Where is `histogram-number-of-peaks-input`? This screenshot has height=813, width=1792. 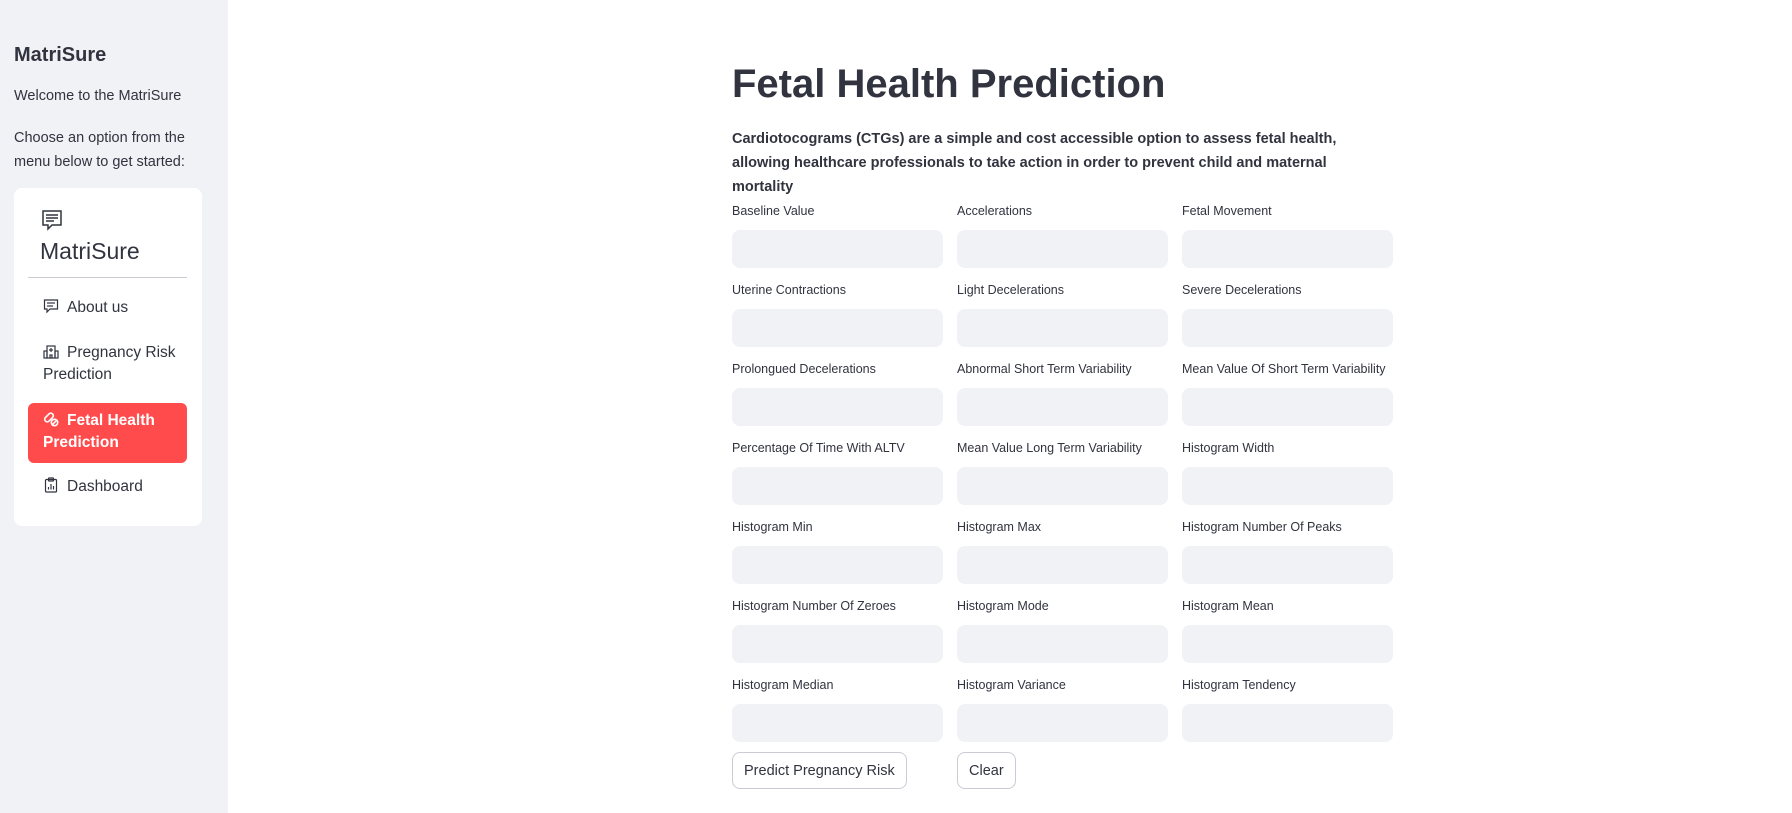 histogram-number-of-peaks-input is located at coordinates (1287, 565).